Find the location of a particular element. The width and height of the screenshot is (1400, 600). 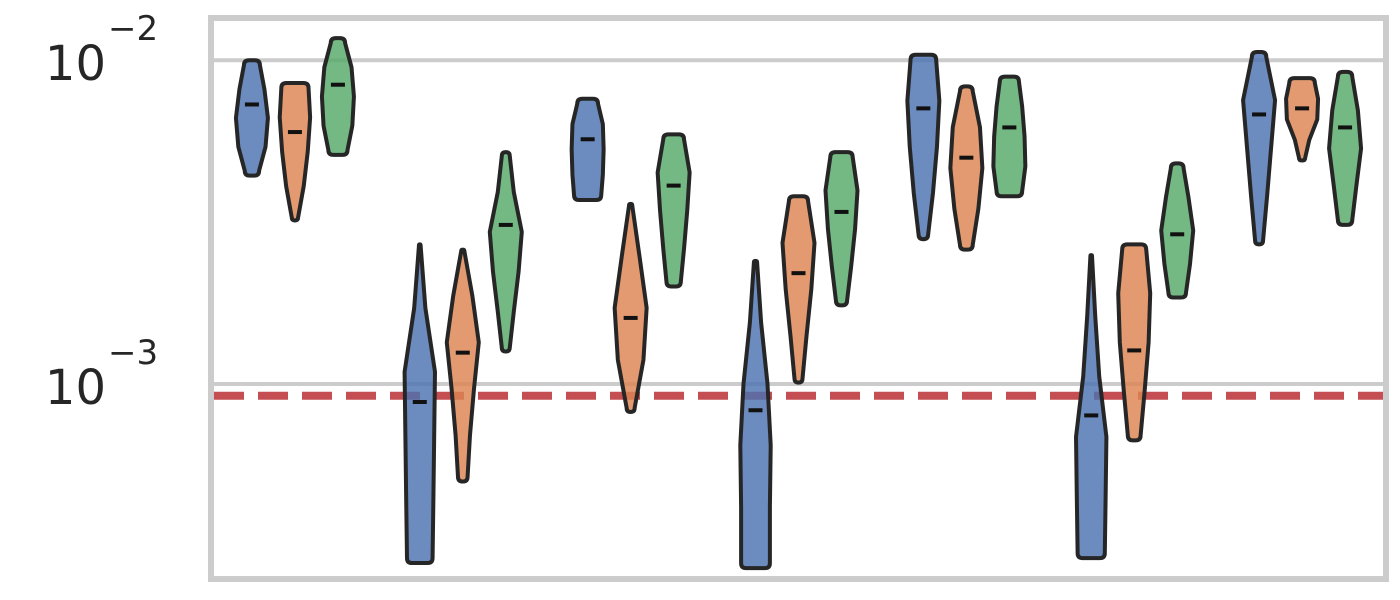

violin-g6-s3 is located at coordinates (1177, 230).